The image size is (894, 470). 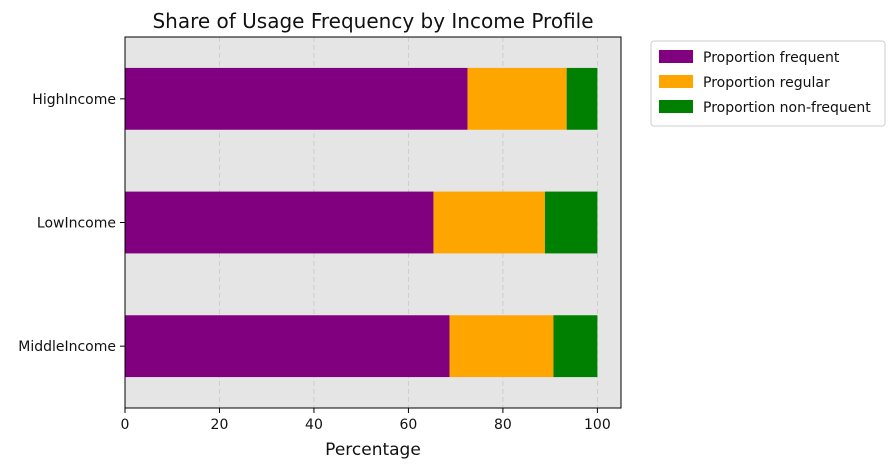 I want to click on x-tick-label-2: 40, so click(x=314, y=425).